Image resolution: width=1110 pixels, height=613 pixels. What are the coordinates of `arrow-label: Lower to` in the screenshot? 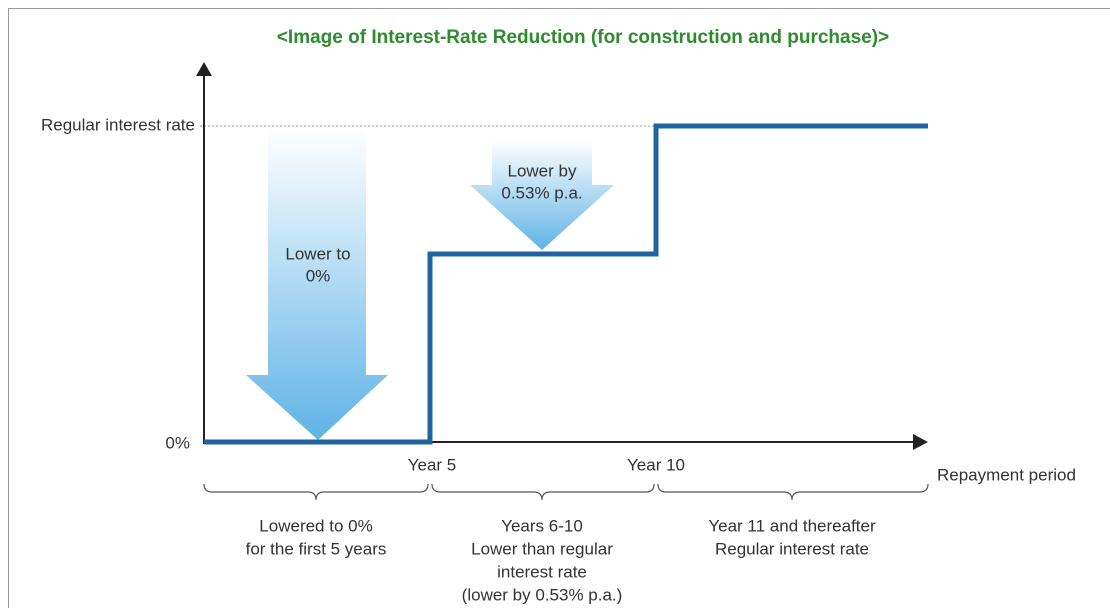 It's located at (317, 253).